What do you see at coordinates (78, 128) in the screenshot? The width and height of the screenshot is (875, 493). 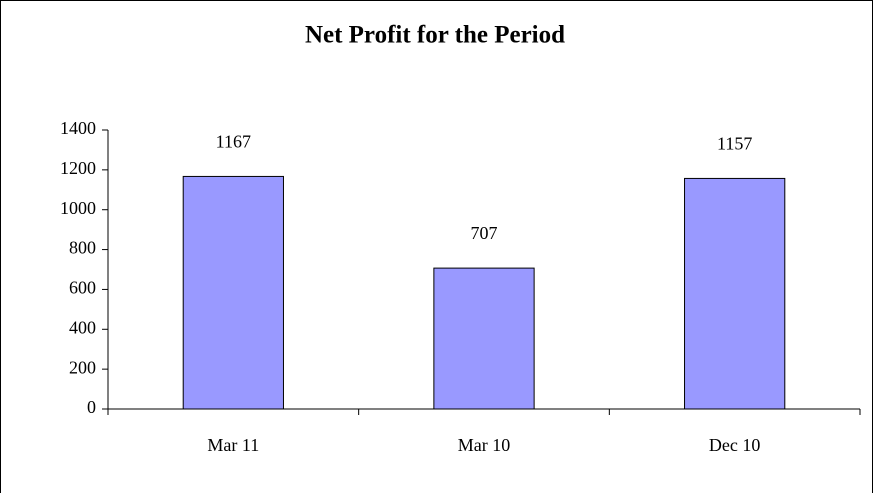 I see `y-tick-label: 1400` at bounding box center [78, 128].